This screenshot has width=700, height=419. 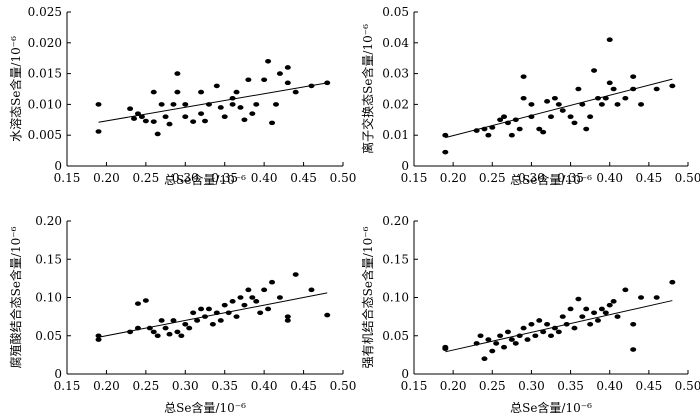 I want to click on y-tick-label: 0.15, so click(x=395, y=259).